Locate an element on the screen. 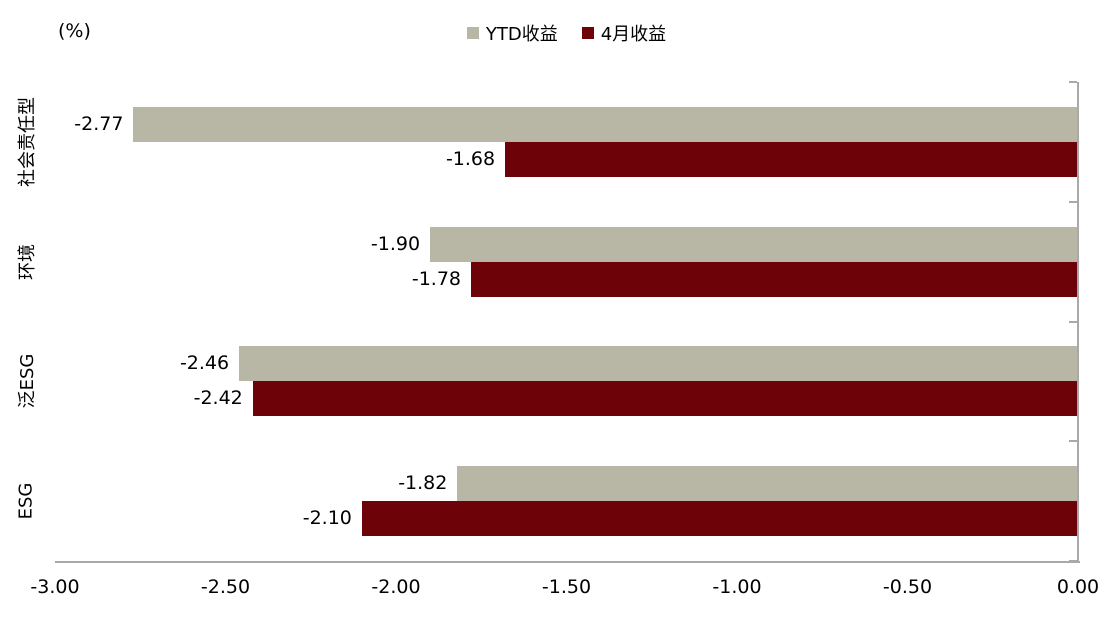 Image resolution: width=1107 pixels, height=618 pixels. x-tick-label-0.00: 0.00 is located at coordinates (1078, 587).